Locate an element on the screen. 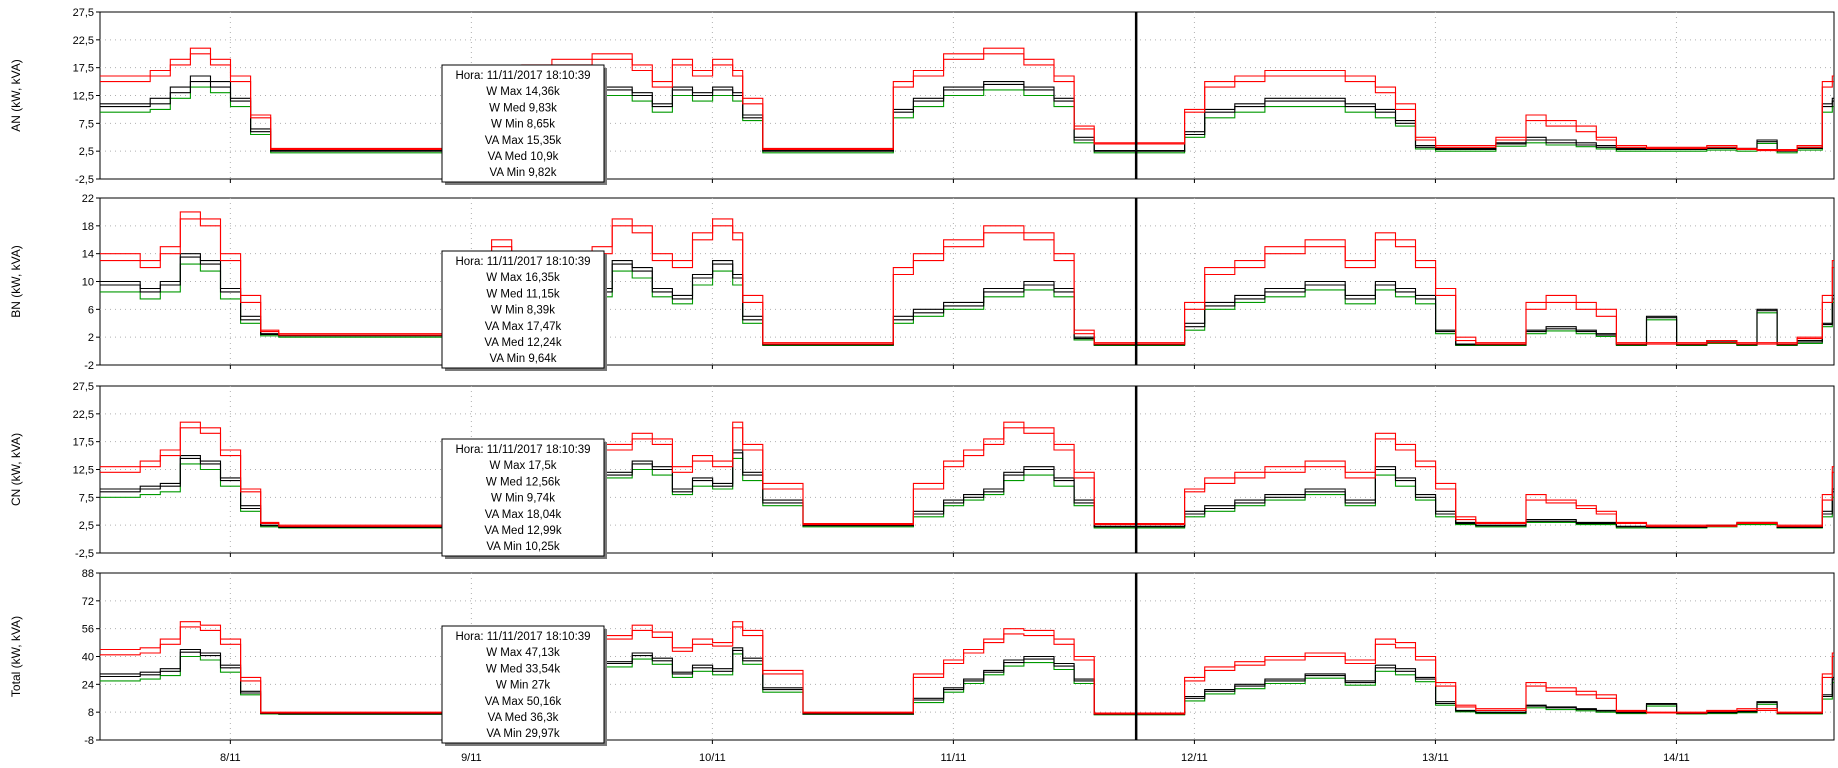  y-tick-label: 72 is located at coordinates (88, 602).